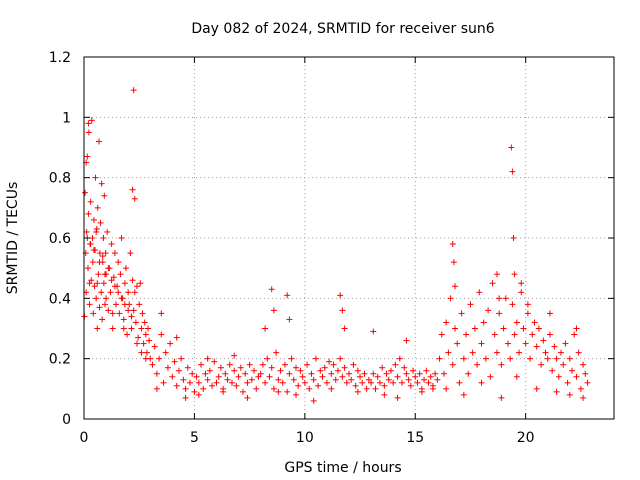  I want to click on y-tick-label: 0, so click(66, 420).